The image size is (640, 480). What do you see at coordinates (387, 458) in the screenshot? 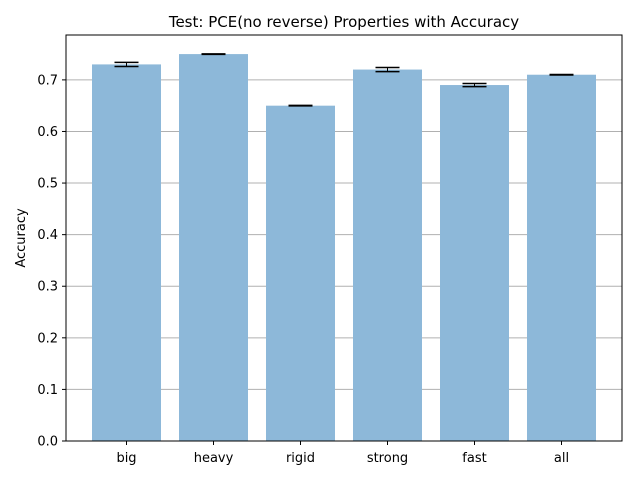
I see `x-tick-label-strong: strong` at bounding box center [387, 458].